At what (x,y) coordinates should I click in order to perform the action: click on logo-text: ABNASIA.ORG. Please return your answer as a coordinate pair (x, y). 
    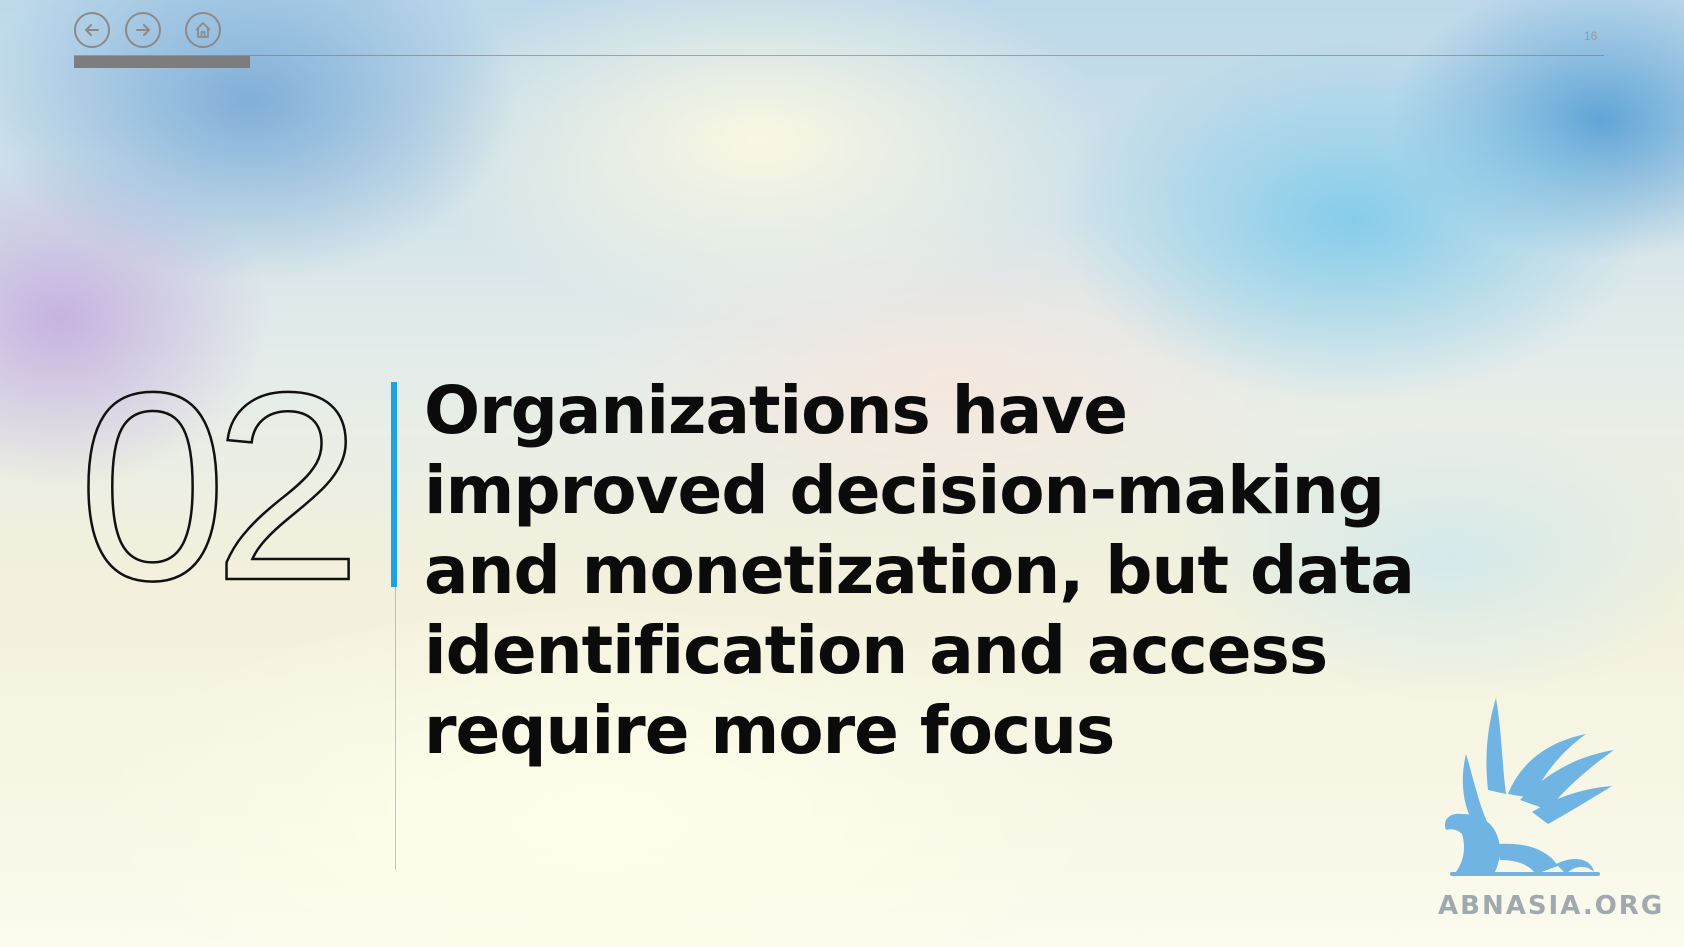
    Looking at the image, I should click on (1551, 906).